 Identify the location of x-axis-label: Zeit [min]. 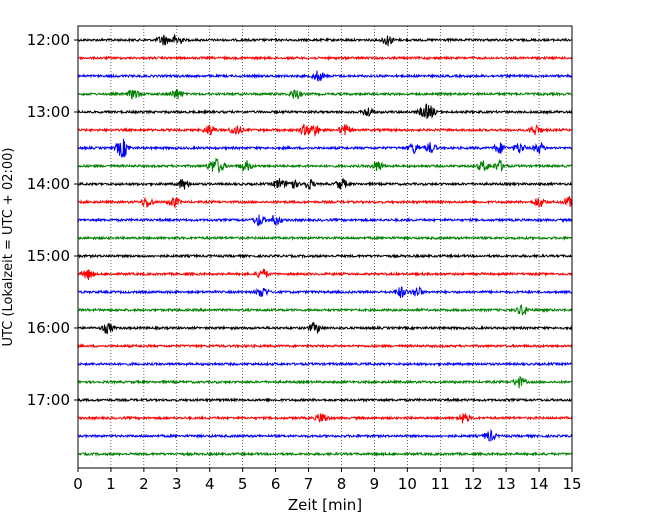
(325, 505).